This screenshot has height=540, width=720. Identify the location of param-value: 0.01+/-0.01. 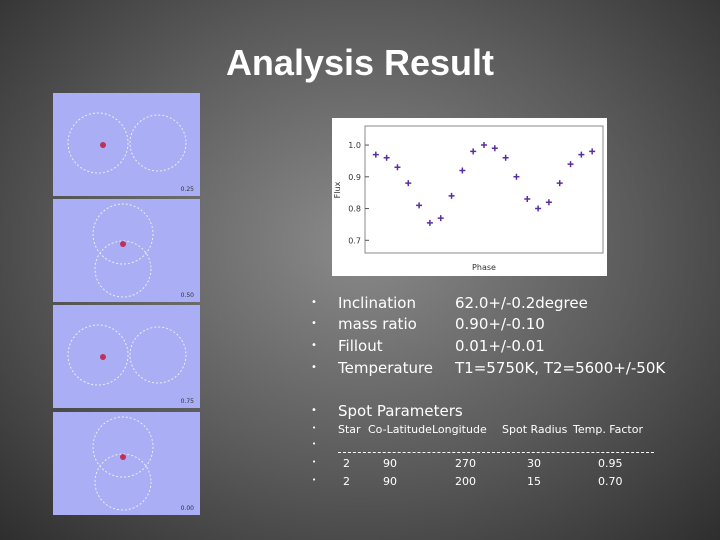
(500, 346).